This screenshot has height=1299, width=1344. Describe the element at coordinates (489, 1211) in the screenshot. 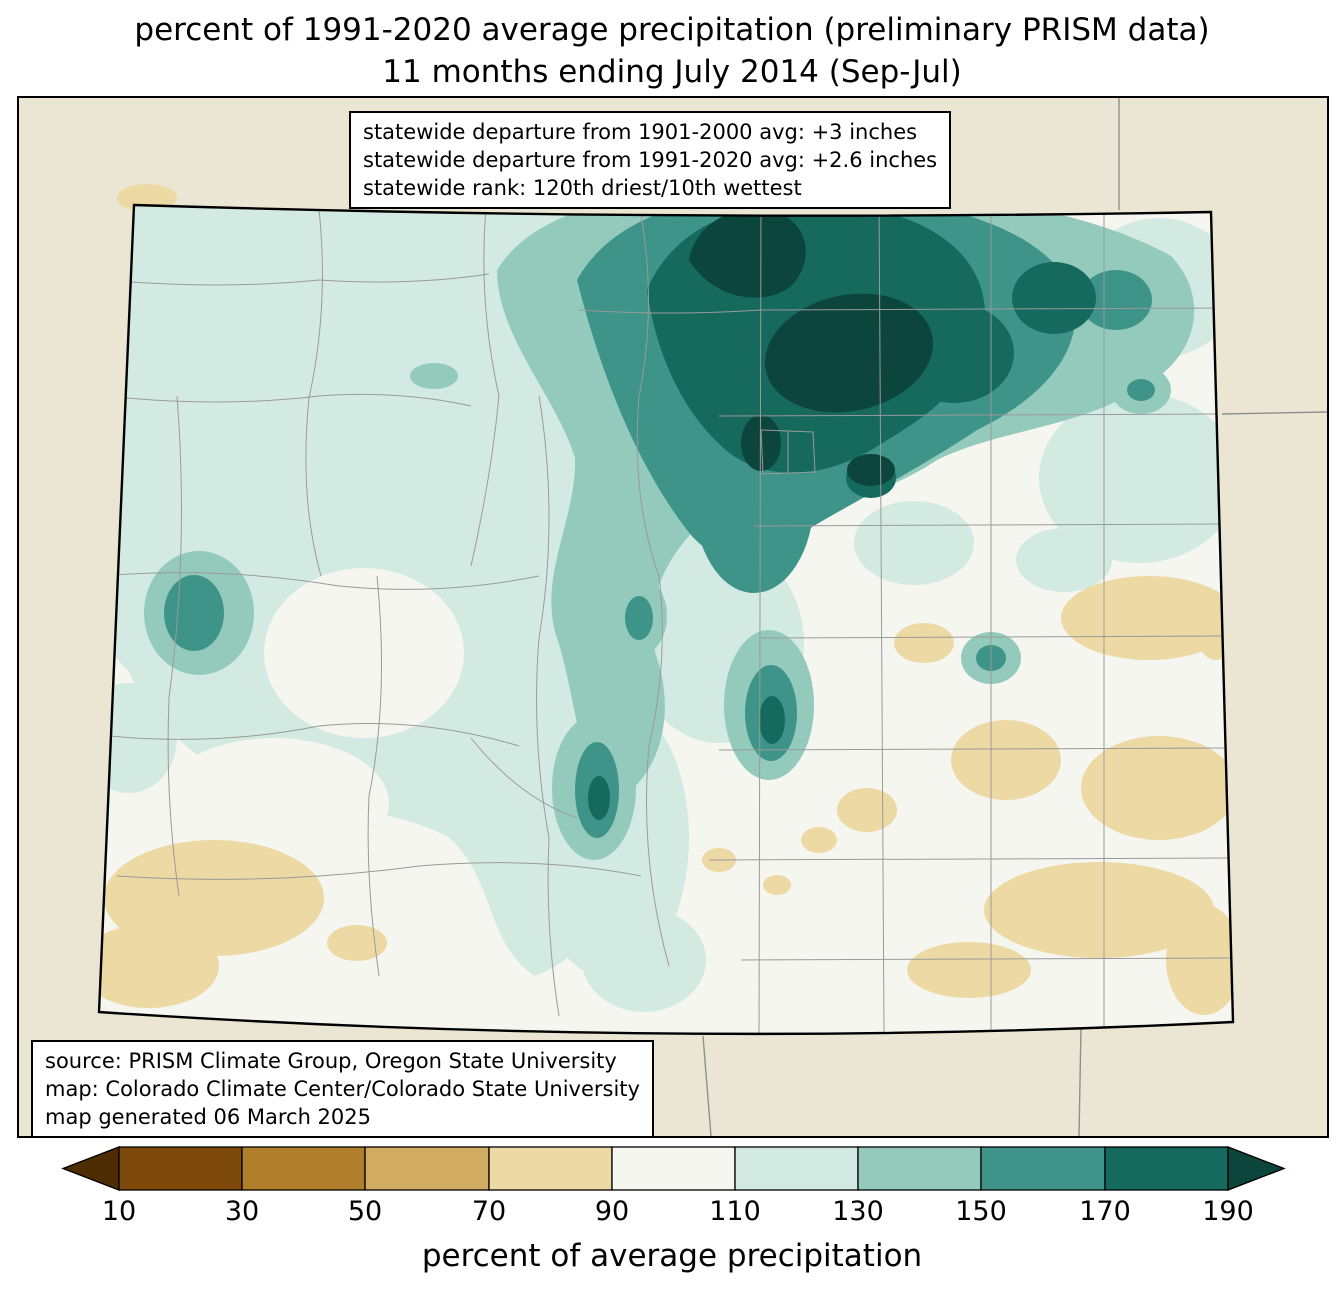

I see `colorbar-tick: 70` at that location.